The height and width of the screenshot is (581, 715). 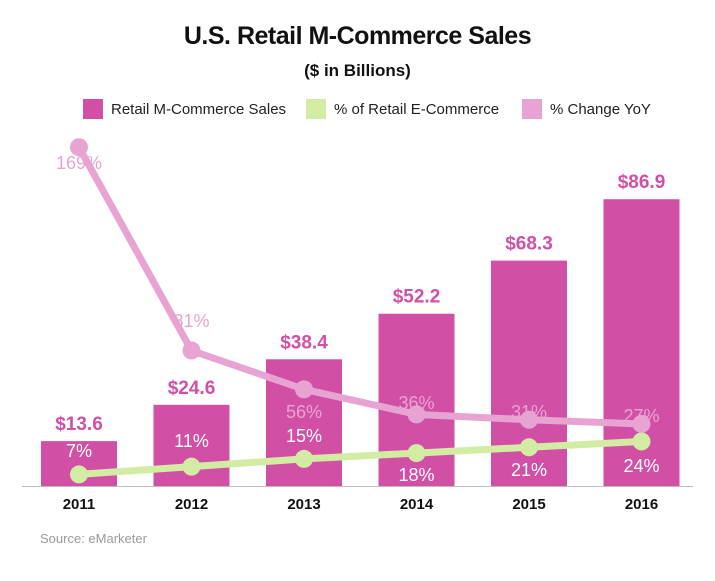 I want to click on legend-item-yoy: % Change YoY, so click(x=586, y=109).